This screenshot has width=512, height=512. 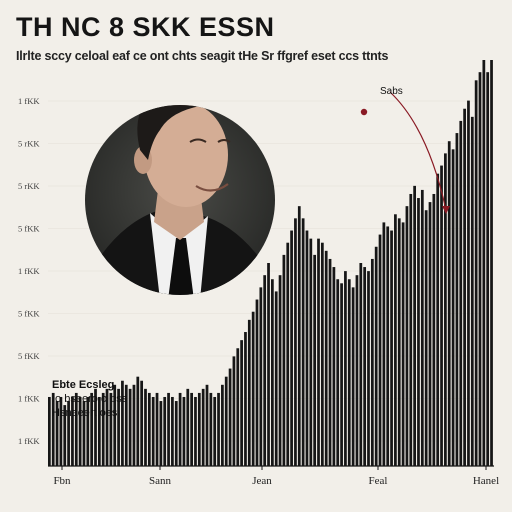 What do you see at coordinates (391, 91) in the screenshot?
I see `peak-annotation-label: Sabs` at bounding box center [391, 91].